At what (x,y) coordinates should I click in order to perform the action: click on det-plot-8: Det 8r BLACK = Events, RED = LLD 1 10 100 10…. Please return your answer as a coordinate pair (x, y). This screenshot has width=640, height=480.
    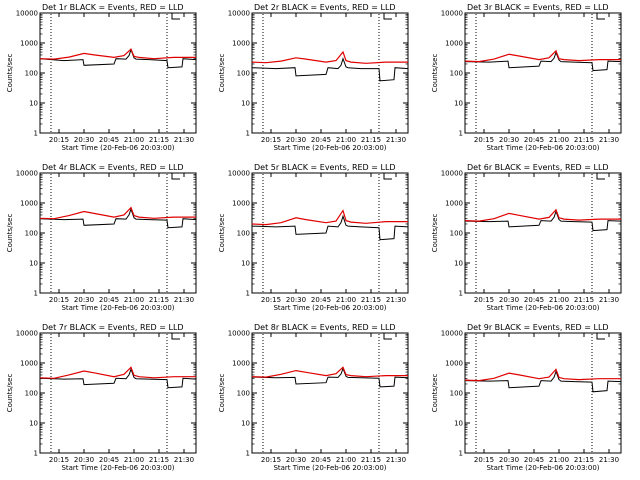
    Looking at the image, I should click on (313, 397).